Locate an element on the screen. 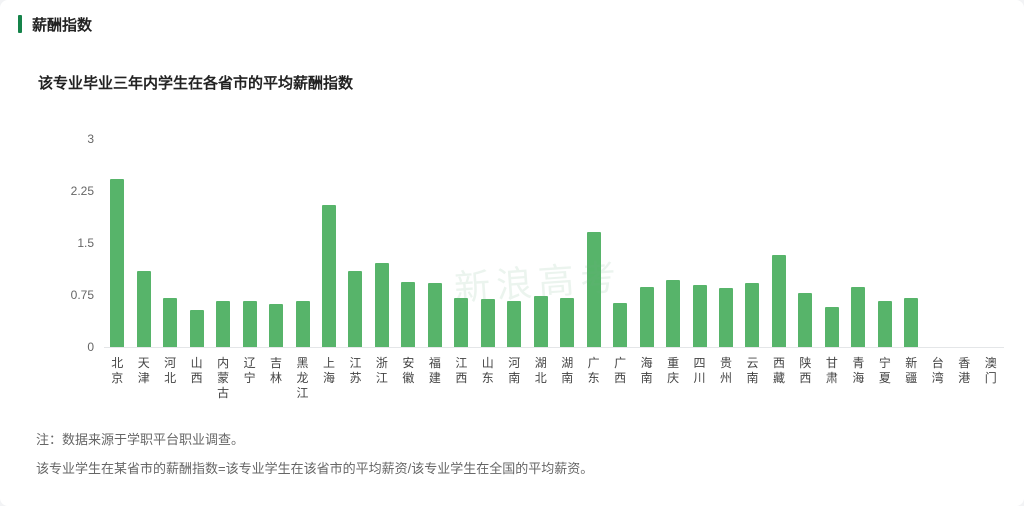 Image resolution: width=1024 pixels, height=506 pixels. bar-天津 is located at coordinates (143, 308).